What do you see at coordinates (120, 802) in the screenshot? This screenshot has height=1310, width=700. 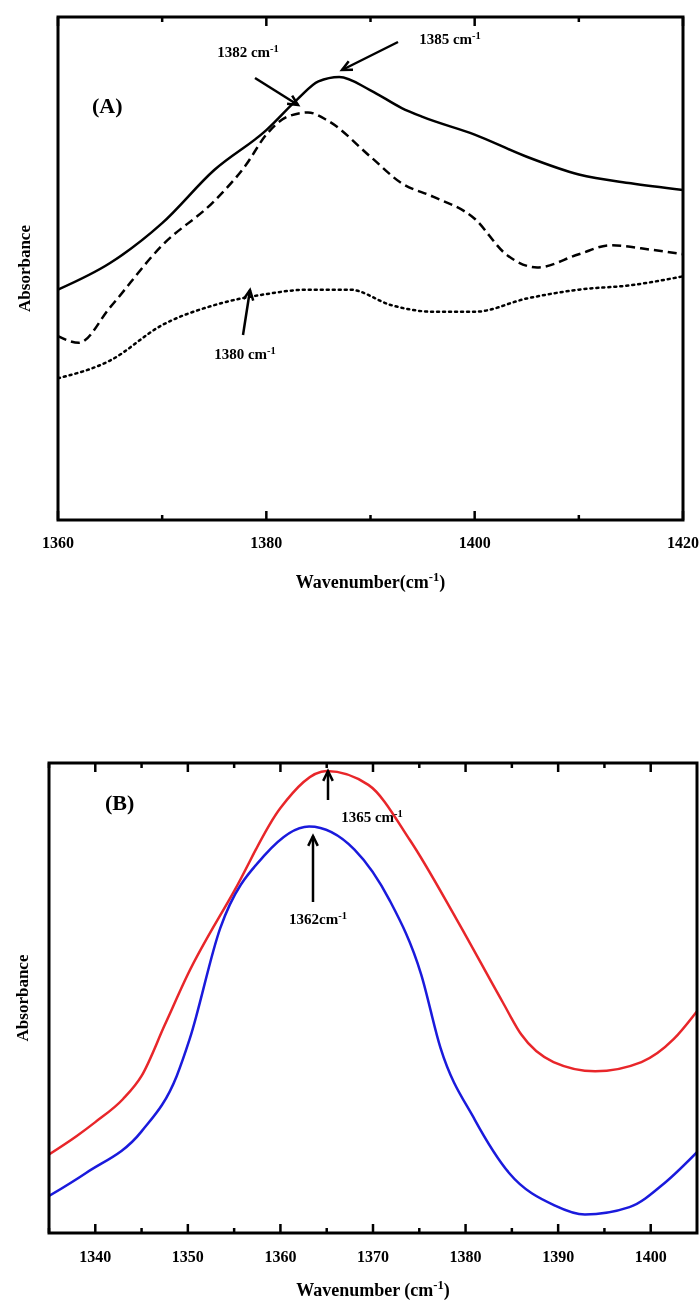 I see `text: (B)` at bounding box center [120, 802].